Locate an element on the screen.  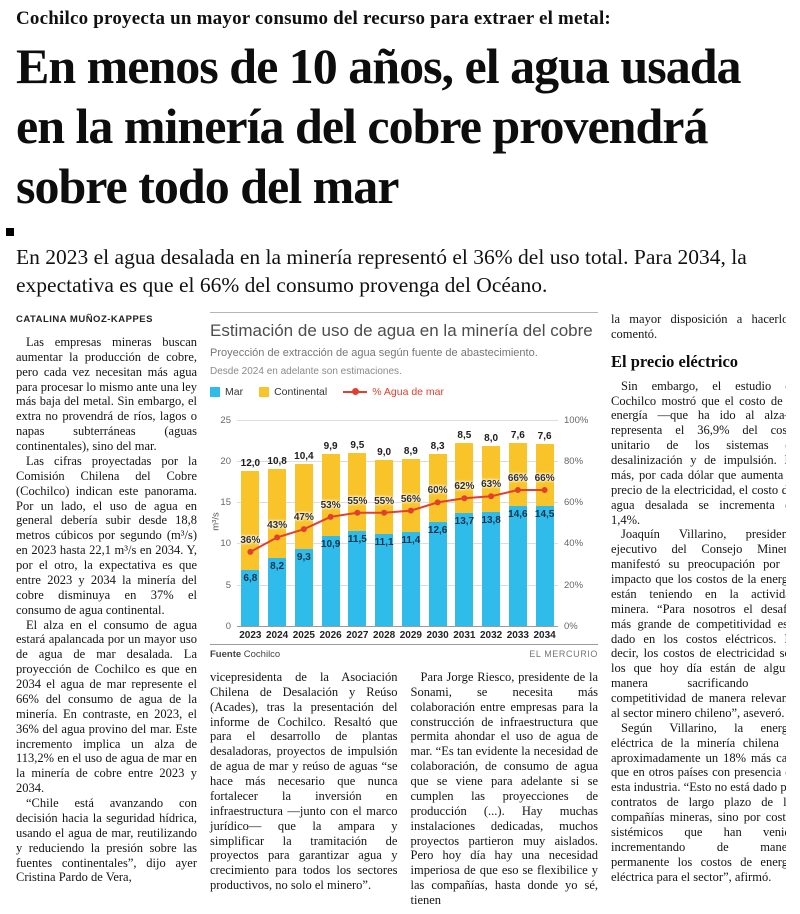
legend-item-continental: Continental is located at coordinates (293, 392).